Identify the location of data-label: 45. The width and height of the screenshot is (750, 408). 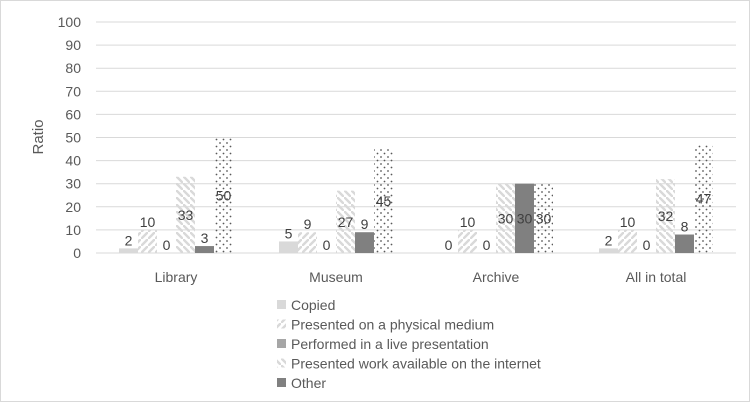
(384, 201).